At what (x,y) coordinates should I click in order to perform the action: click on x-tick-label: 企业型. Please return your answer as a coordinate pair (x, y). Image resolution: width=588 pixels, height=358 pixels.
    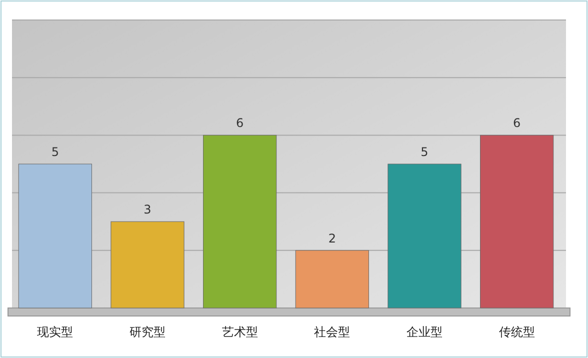
    Looking at the image, I should click on (424, 332).